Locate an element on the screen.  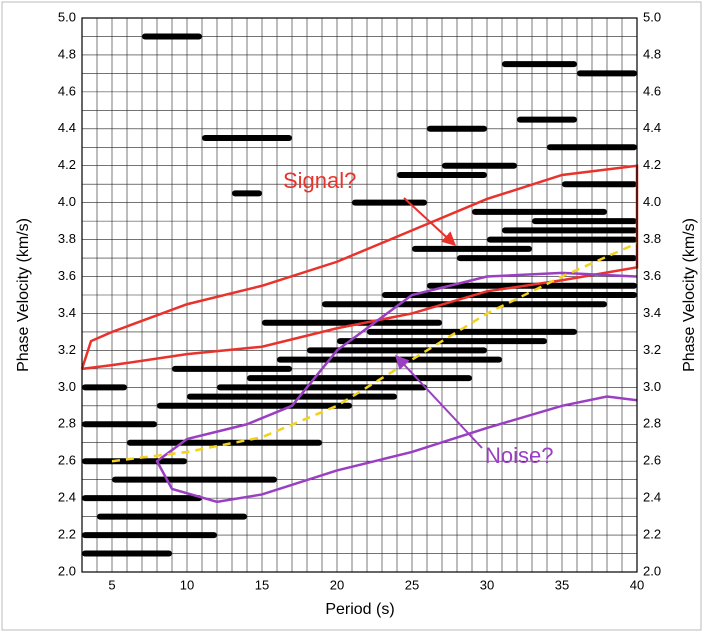
signal-arrow is located at coordinates (430, 221).